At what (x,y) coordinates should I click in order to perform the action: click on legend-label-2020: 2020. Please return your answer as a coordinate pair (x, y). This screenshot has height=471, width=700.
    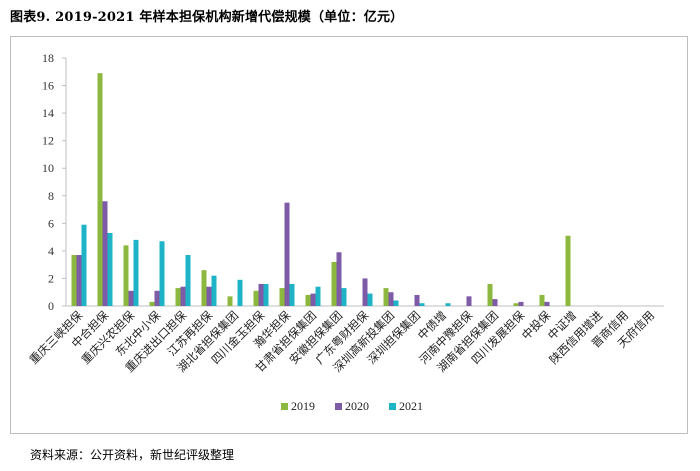
    Looking at the image, I should click on (357, 406).